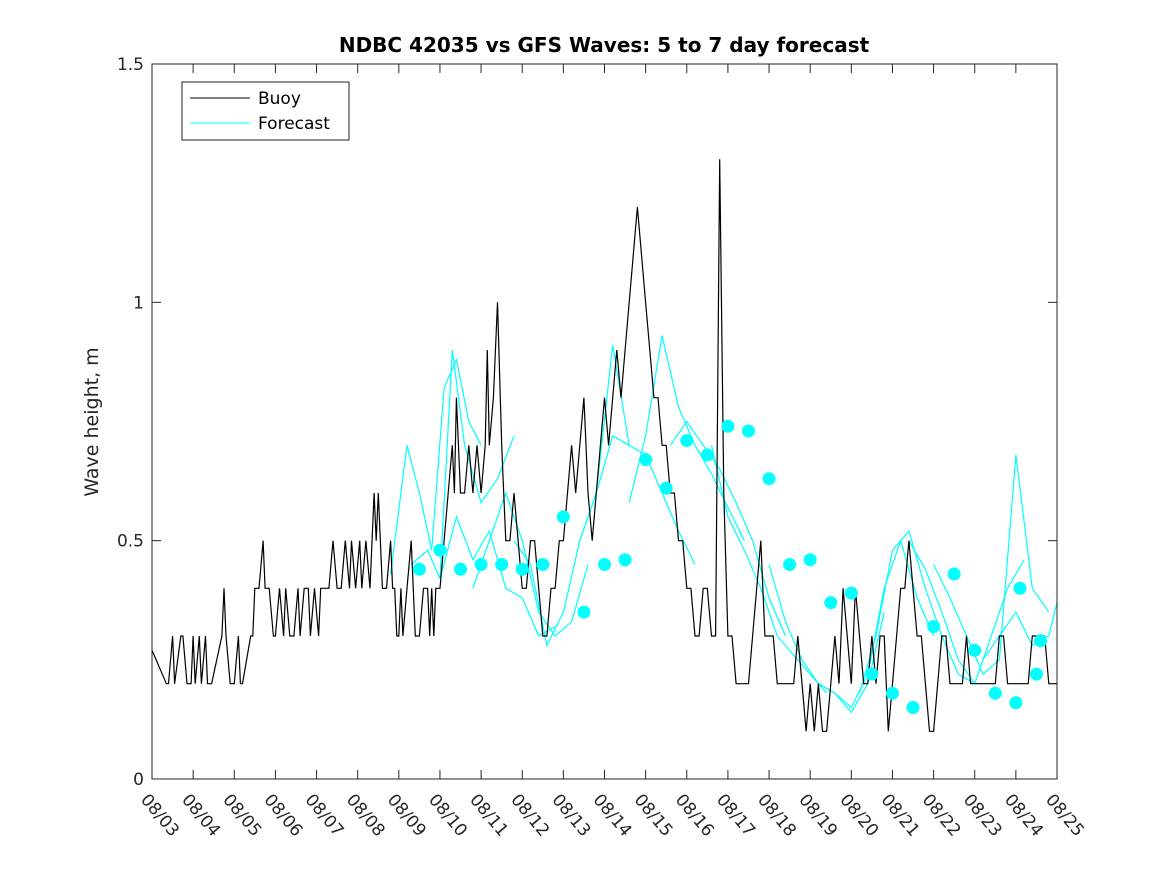  I want to click on x-tick-label: 08/14, so click(612, 815).